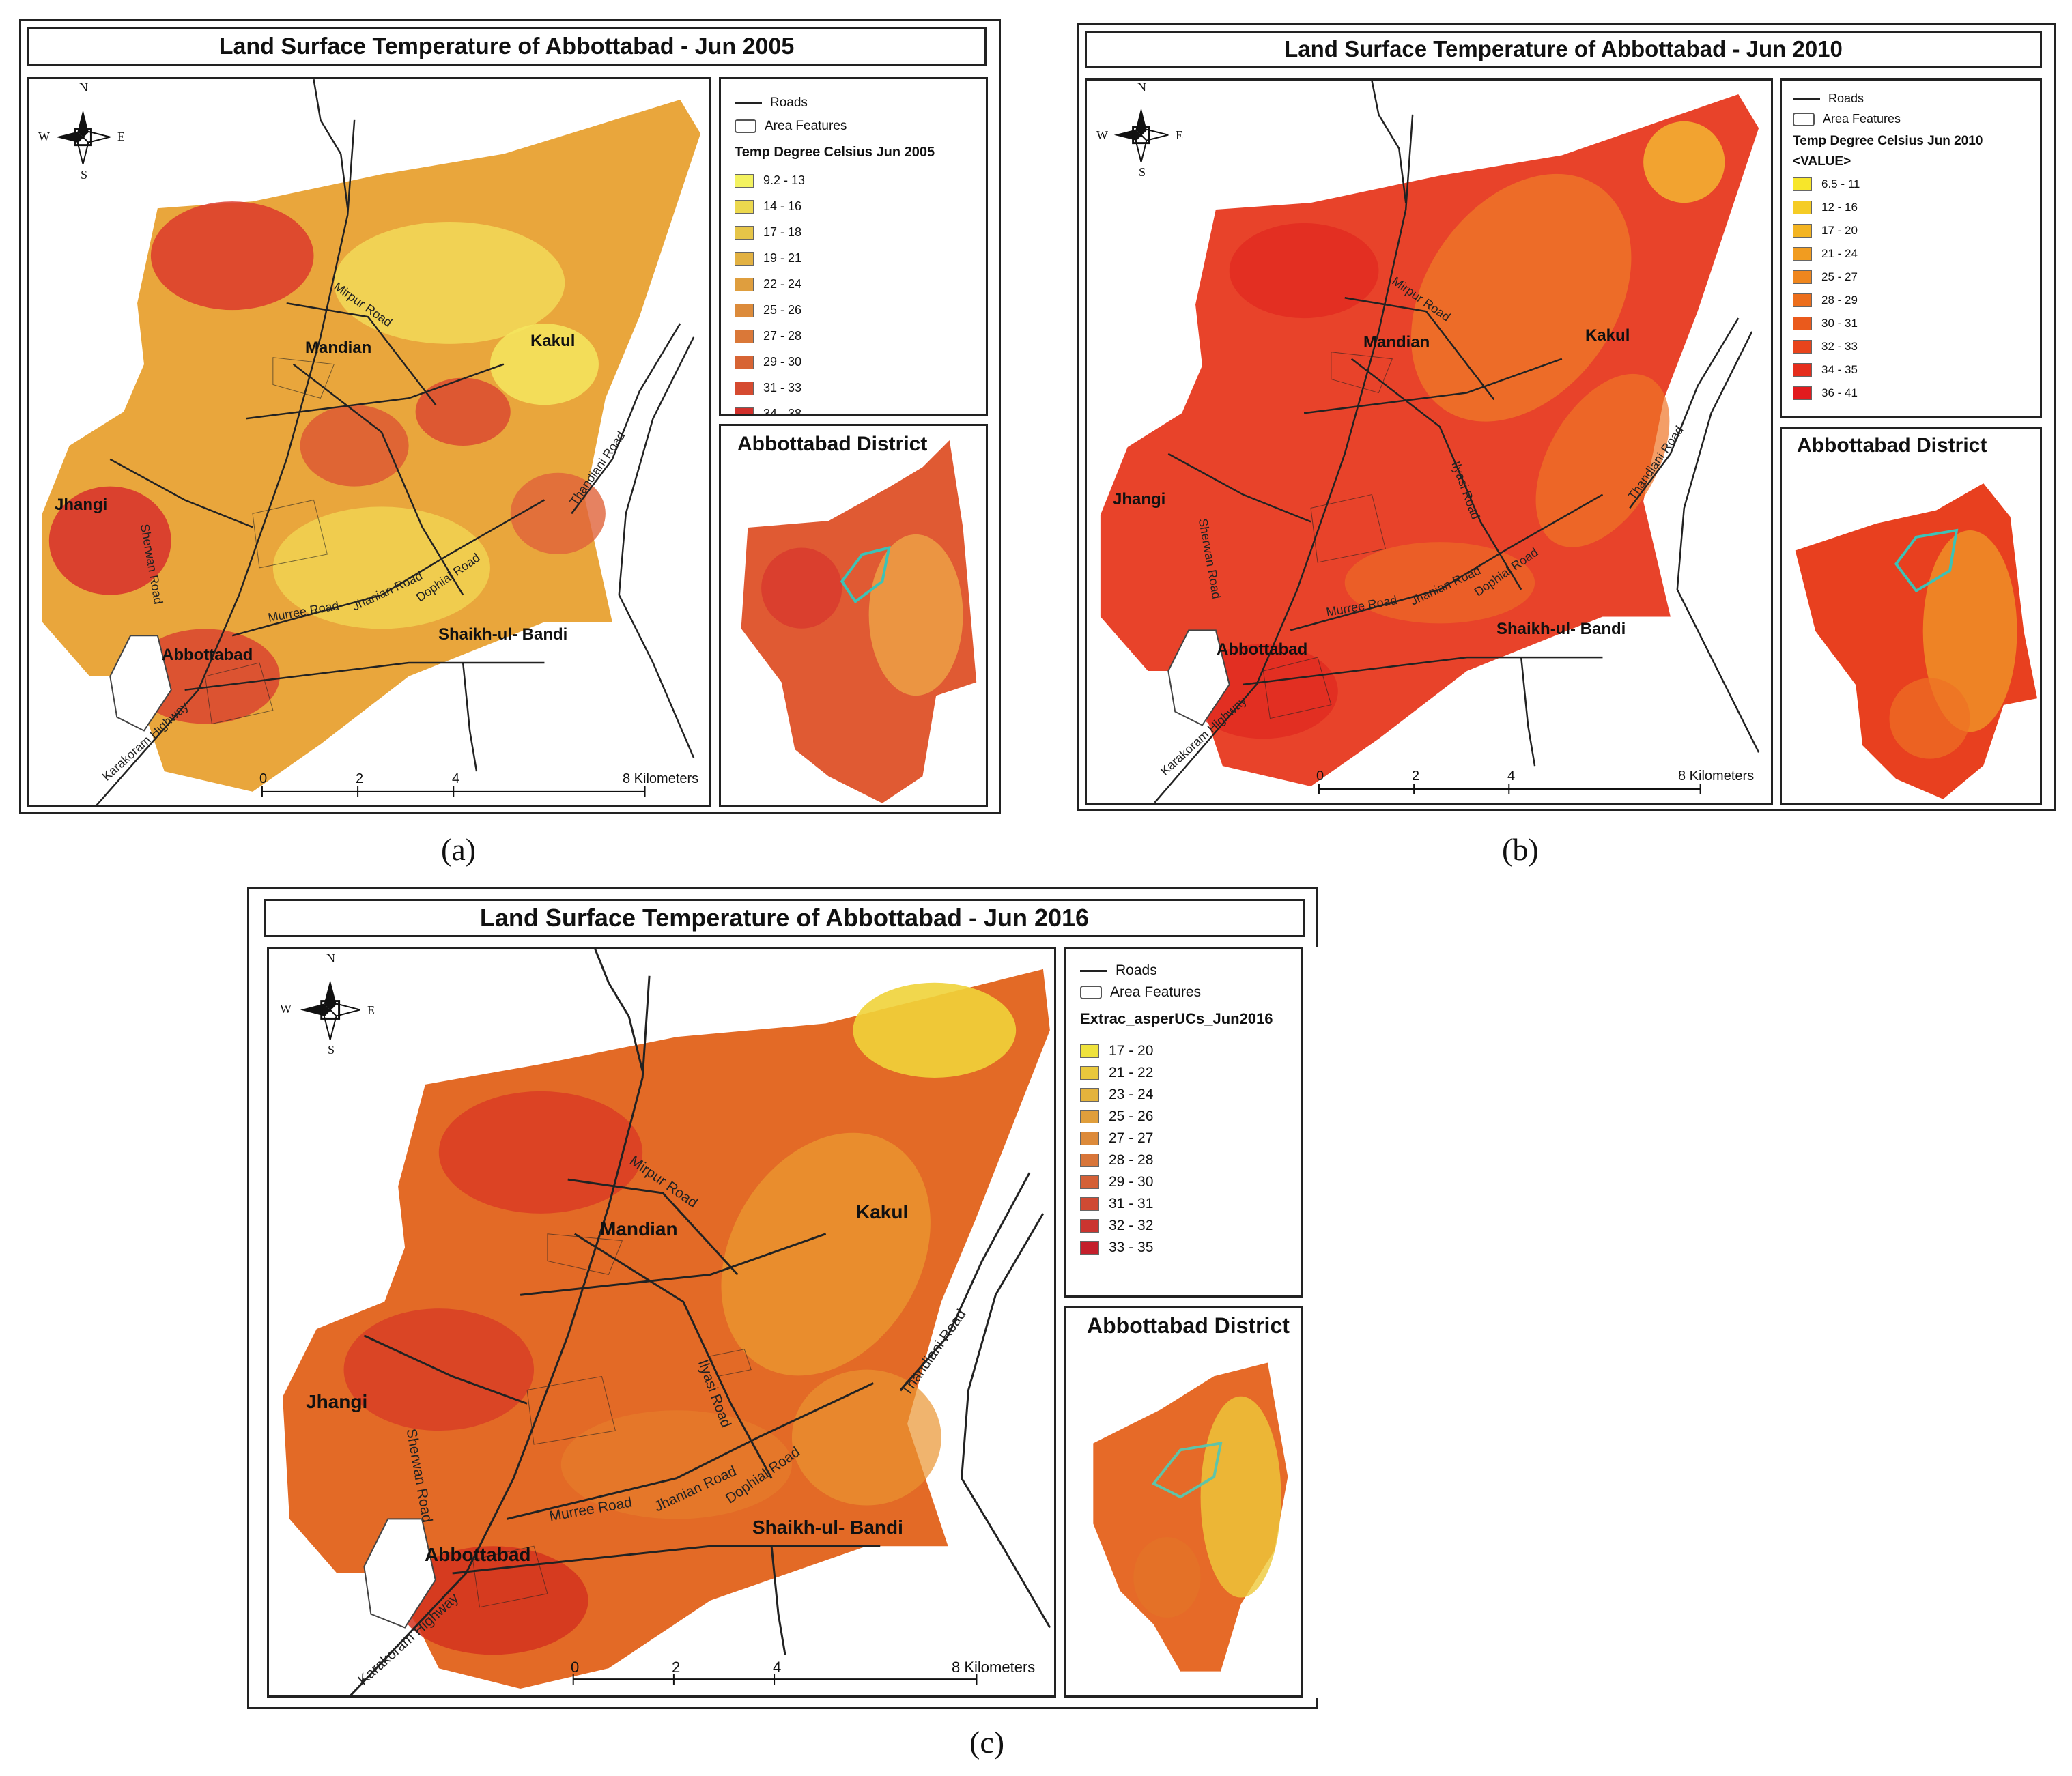 The width and height of the screenshot is (2072, 1776). I want to click on legend-class-row: 17 - 20, so click(1116, 1051).